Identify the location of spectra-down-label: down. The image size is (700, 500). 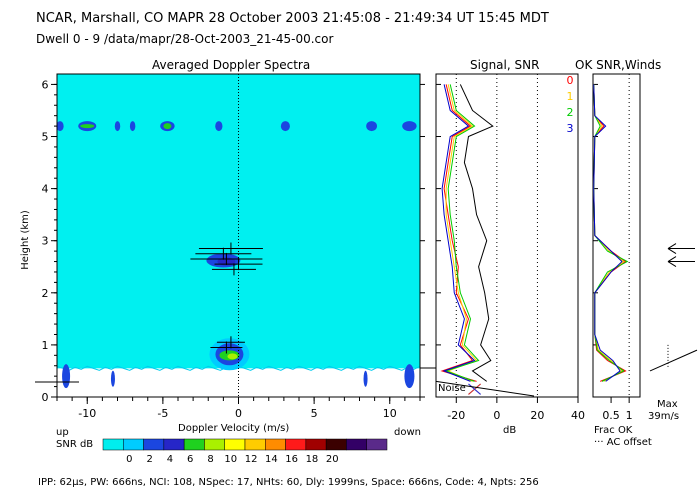
(407, 432).